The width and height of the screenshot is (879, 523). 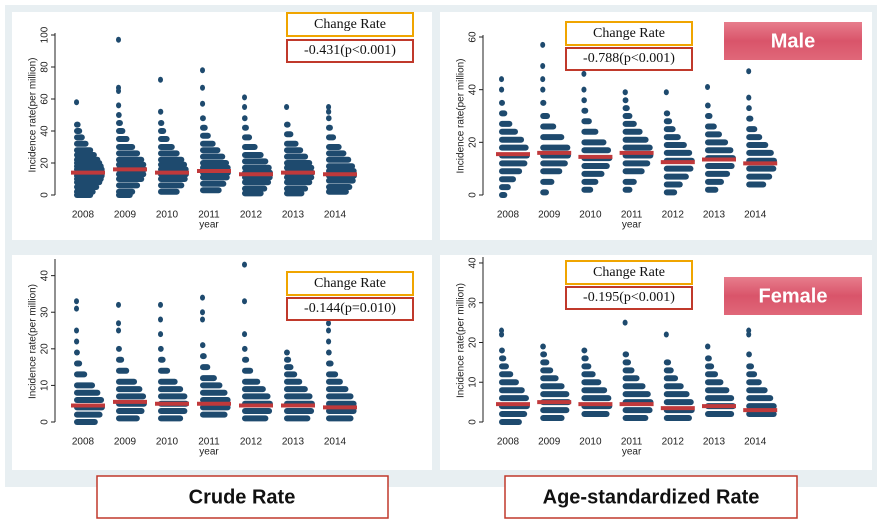 What do you see at coordinates (632, 442) in the screenshot?
I see `x-tick-label: 2011` at bounding box center [632, 442].